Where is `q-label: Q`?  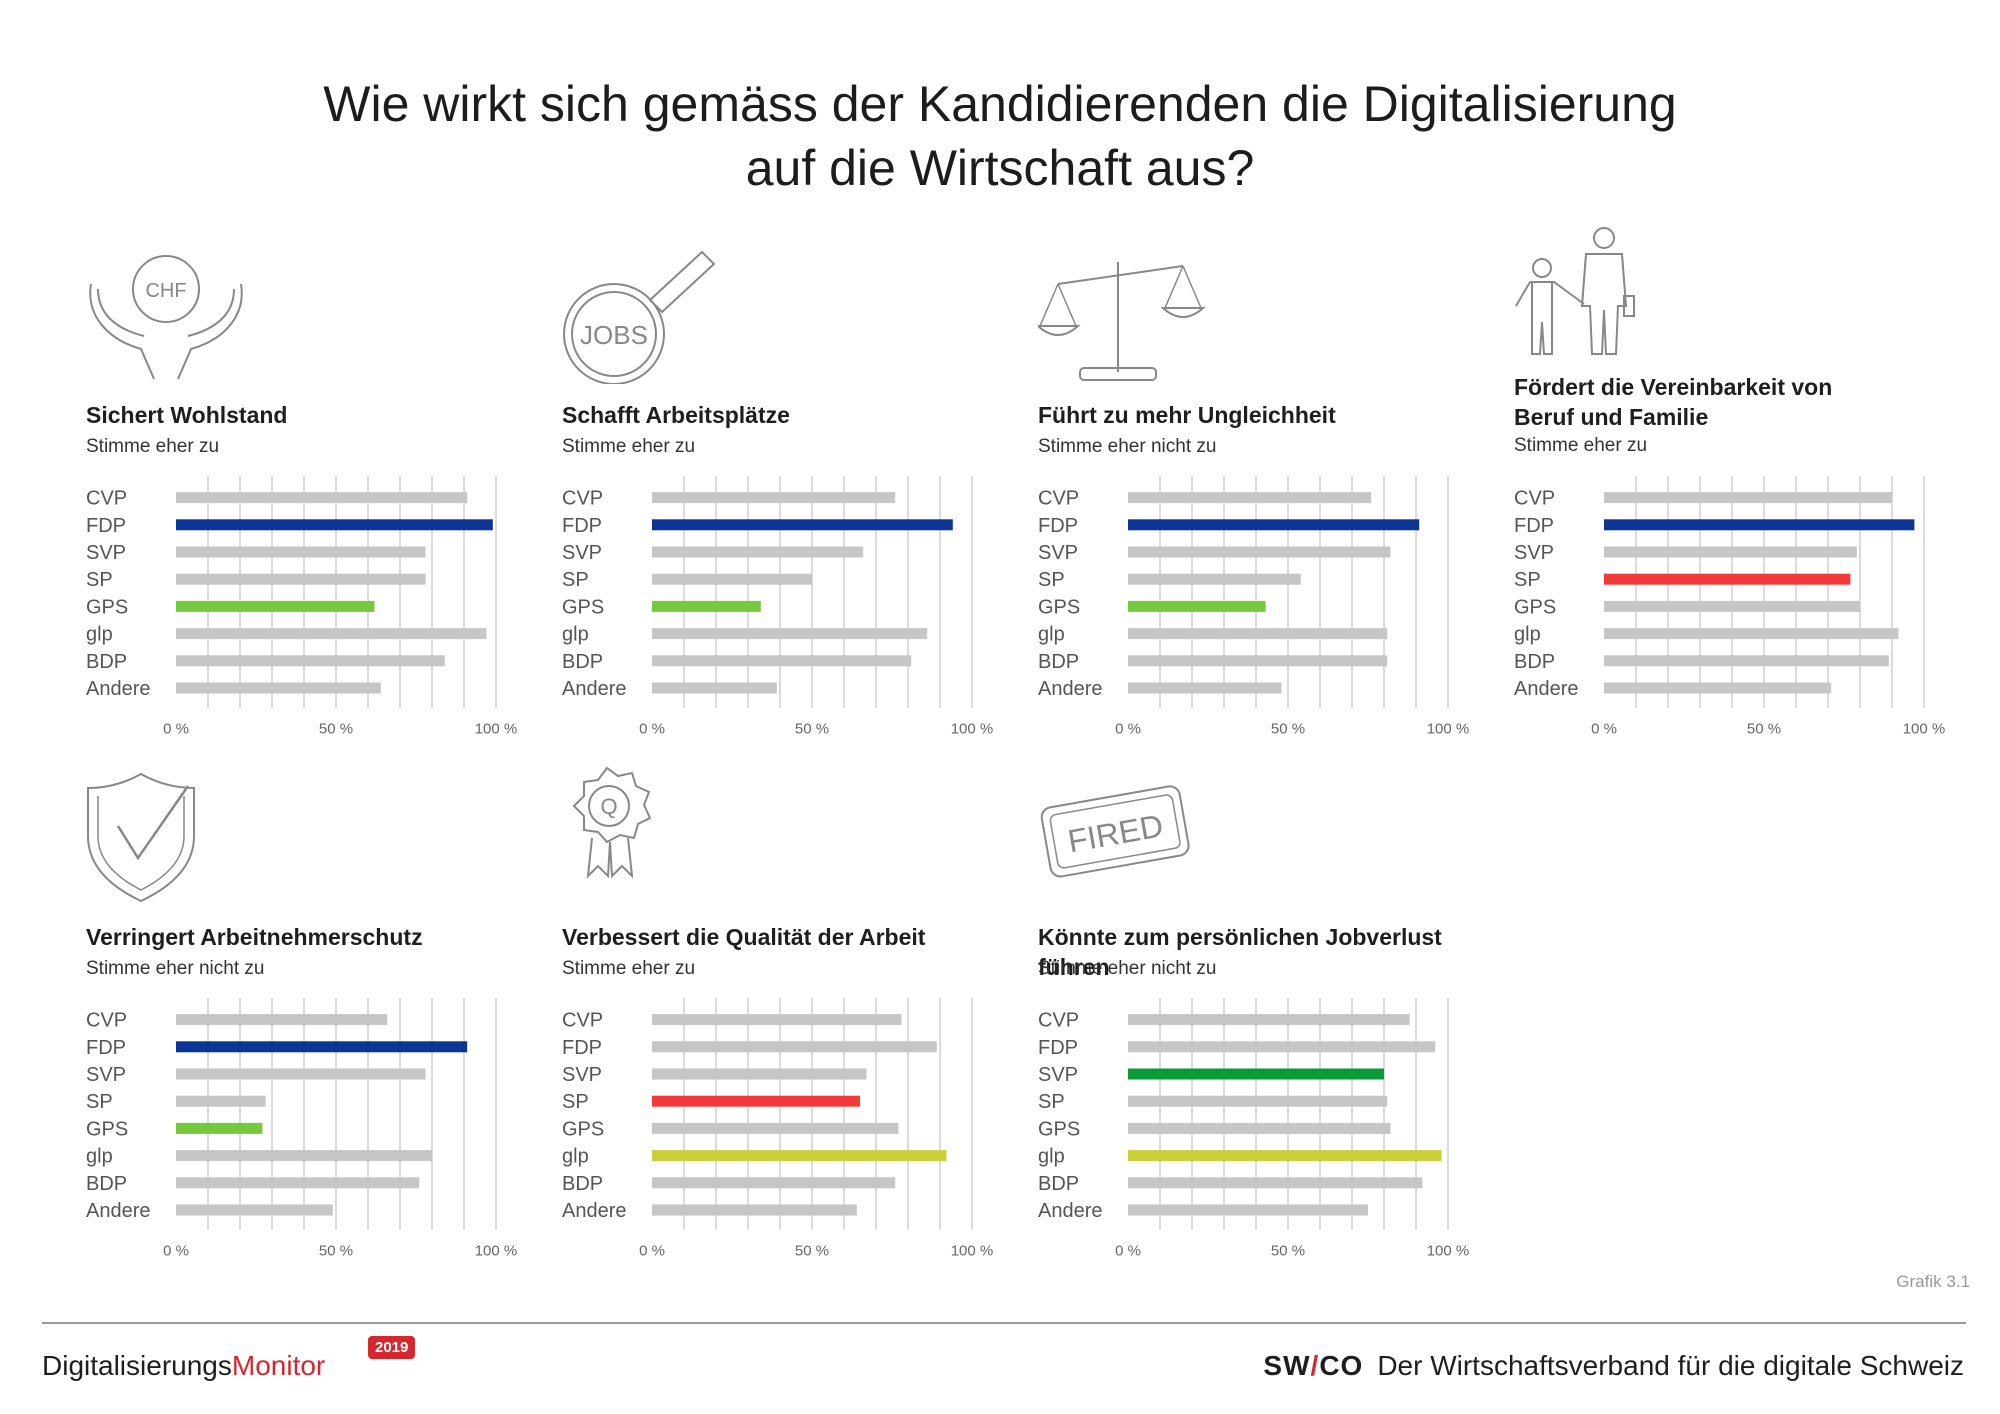
q-label: Q is located at coordinates (608, 806).